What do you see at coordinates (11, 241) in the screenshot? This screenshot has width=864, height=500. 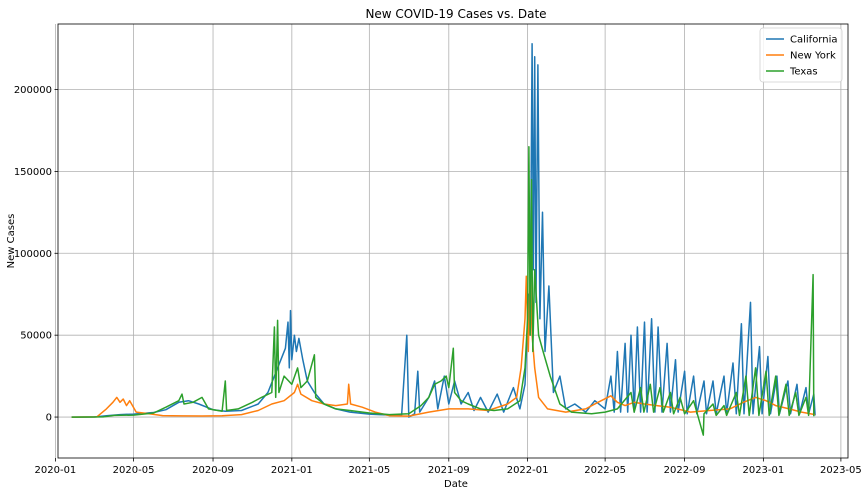 I see `y-axis-label: New Cases` at bounding box center [11, 241].